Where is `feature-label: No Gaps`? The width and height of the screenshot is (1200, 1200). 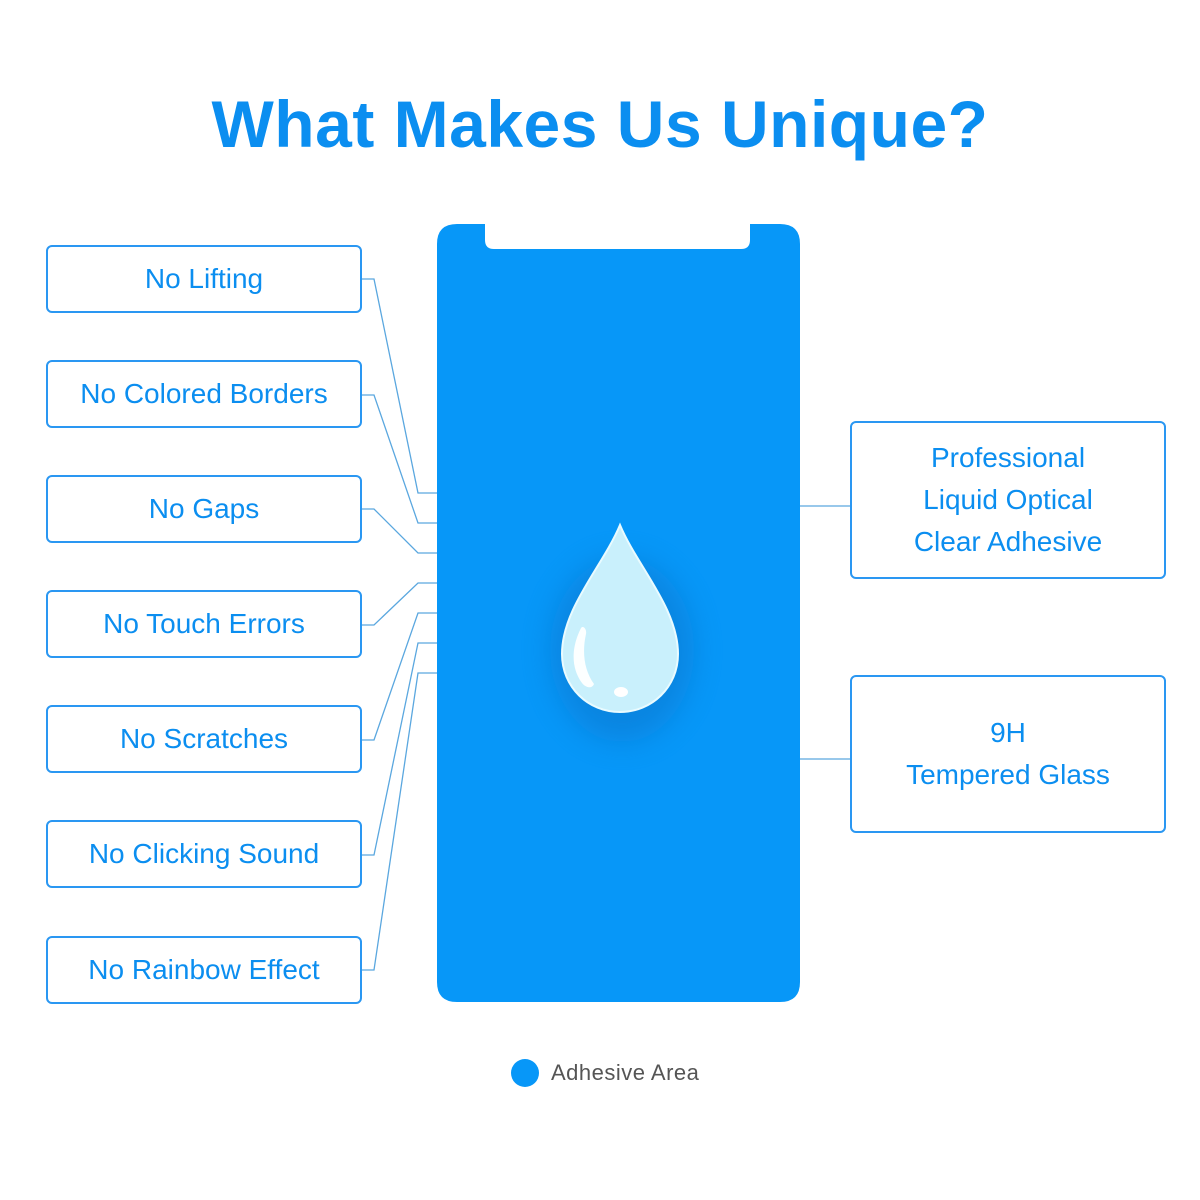
feature-label: No Gaps is located at coordinates (204, 508).